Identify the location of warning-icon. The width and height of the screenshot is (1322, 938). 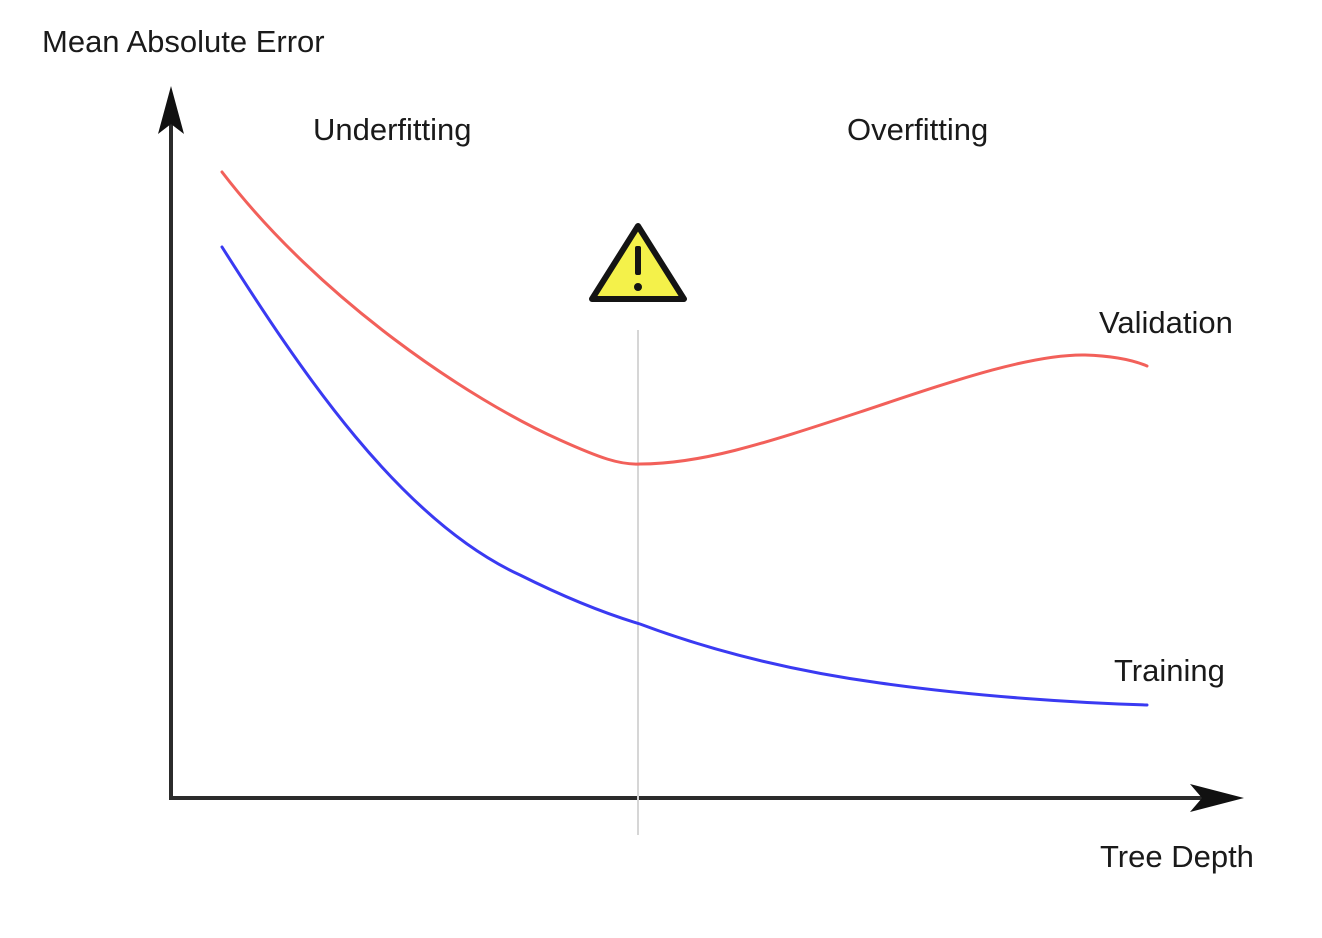
(638, 262).